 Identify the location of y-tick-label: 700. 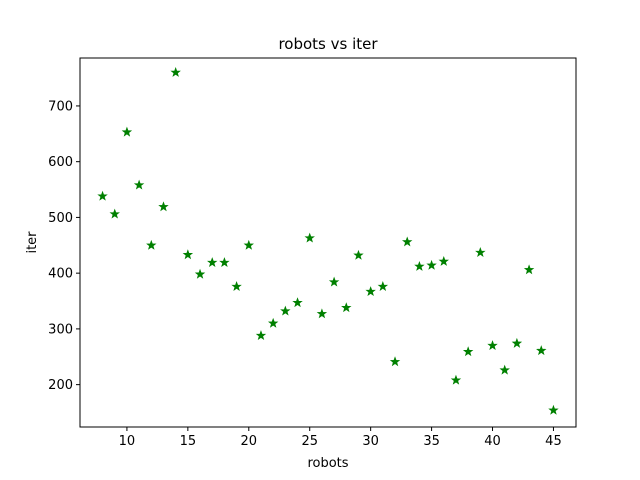
(60, 106).